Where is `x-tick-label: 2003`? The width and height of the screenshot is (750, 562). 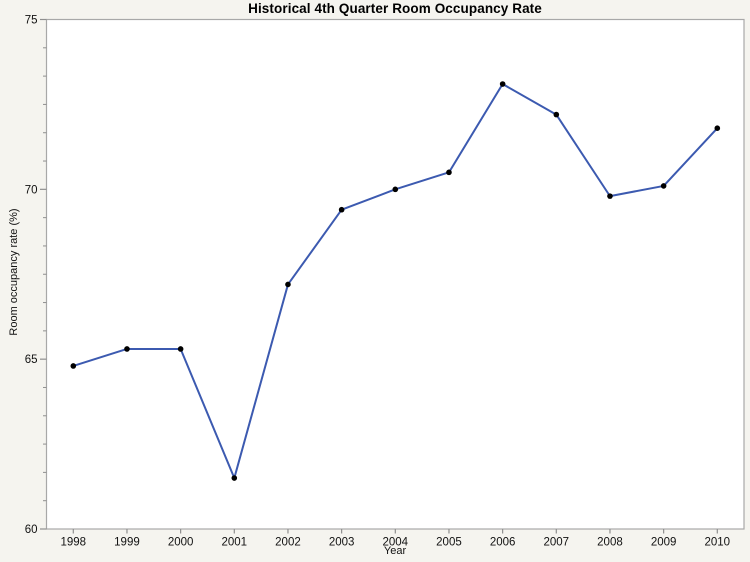 x-tick-label: 2003 is located at coordinates (342, 543).